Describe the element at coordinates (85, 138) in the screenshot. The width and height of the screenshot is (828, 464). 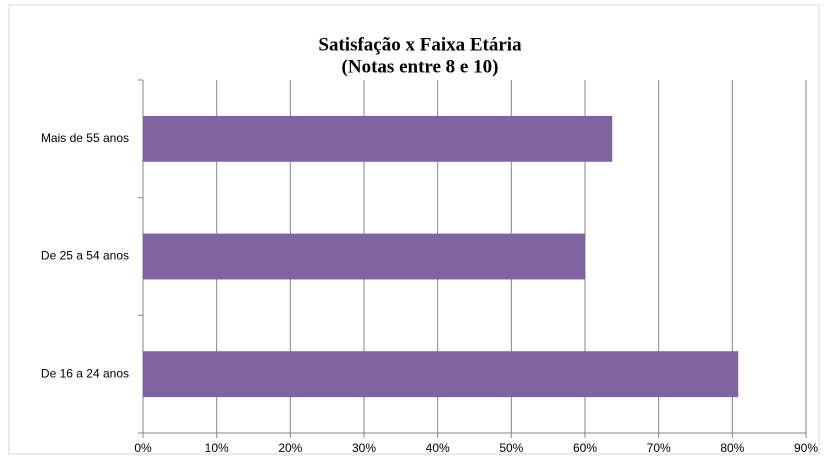
I see `y-tick-label: Mais de 55 anos` at that location.